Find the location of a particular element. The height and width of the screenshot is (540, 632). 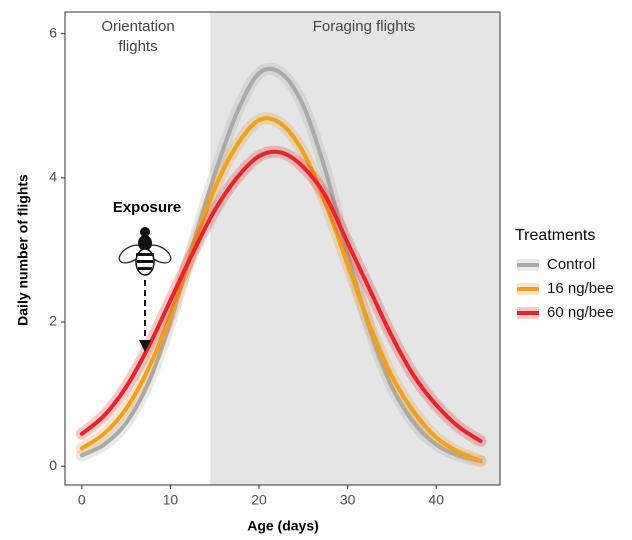

legend-label: Control is located at coordinates (571, 264).